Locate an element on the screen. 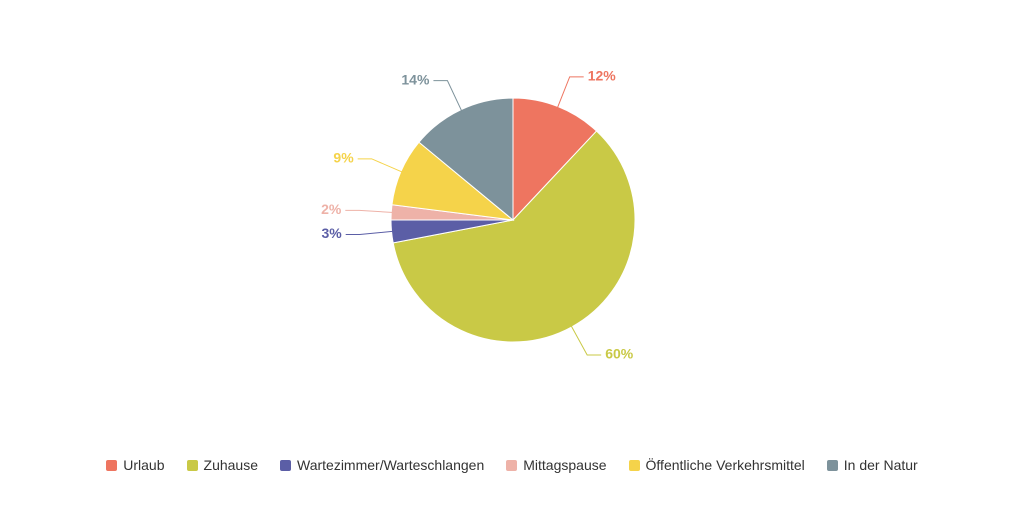 The image size is (1024, 516). legend-label: Wartezimmer/Warteschlangen is located at coordinates (391, 465).